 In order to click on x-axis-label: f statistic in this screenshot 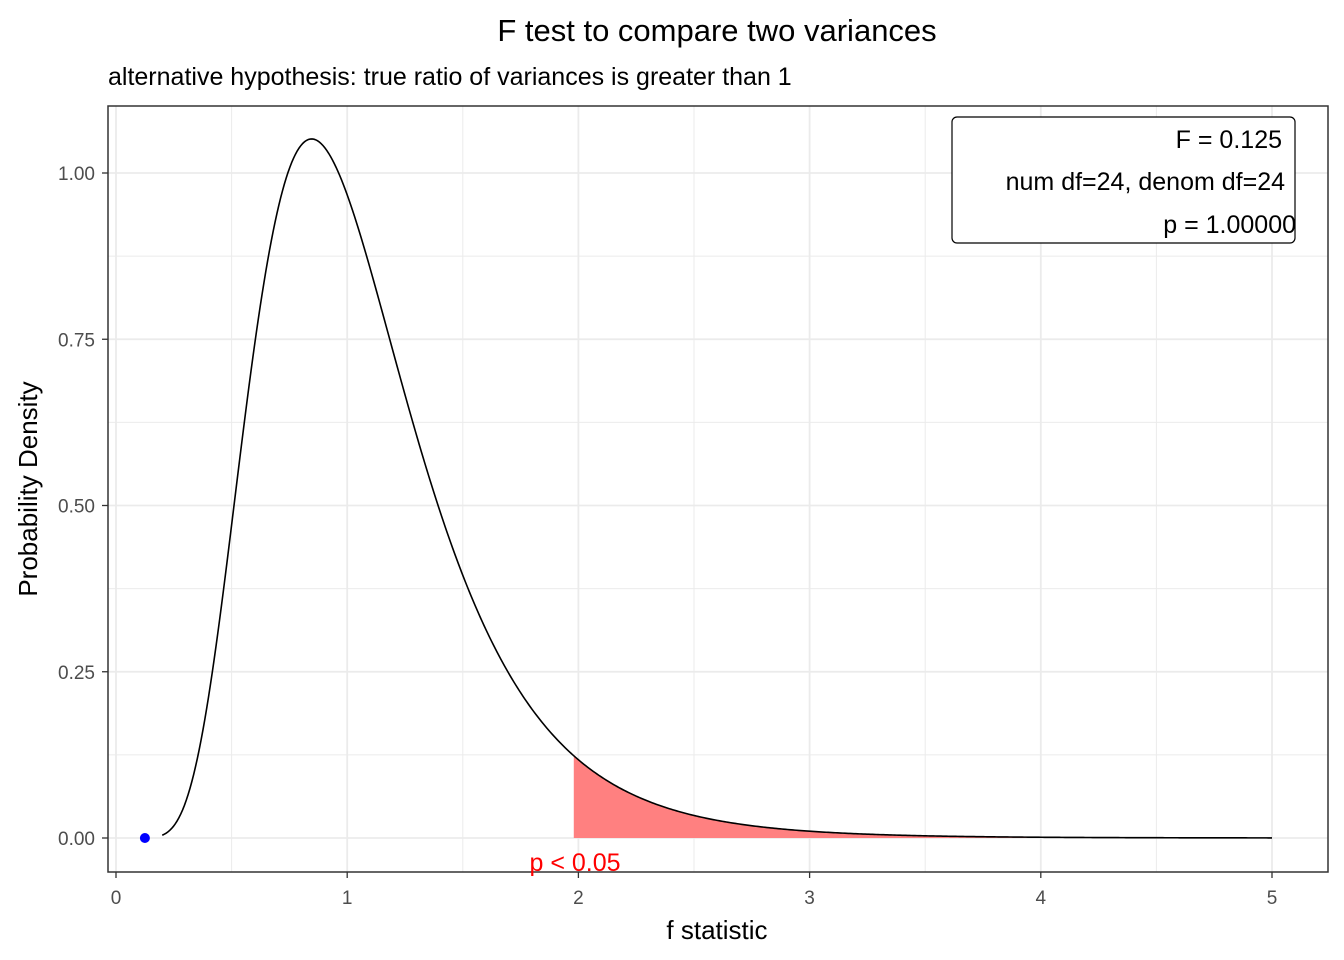, I will do `click(716, 930)`.